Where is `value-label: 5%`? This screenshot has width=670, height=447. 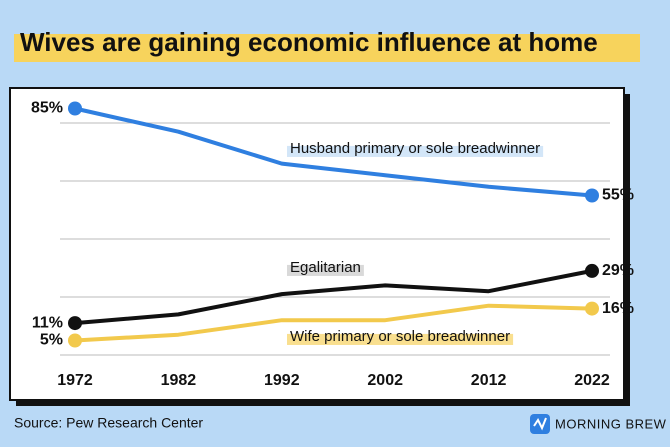
value-label: 5% is located at coordinates (51, 340).